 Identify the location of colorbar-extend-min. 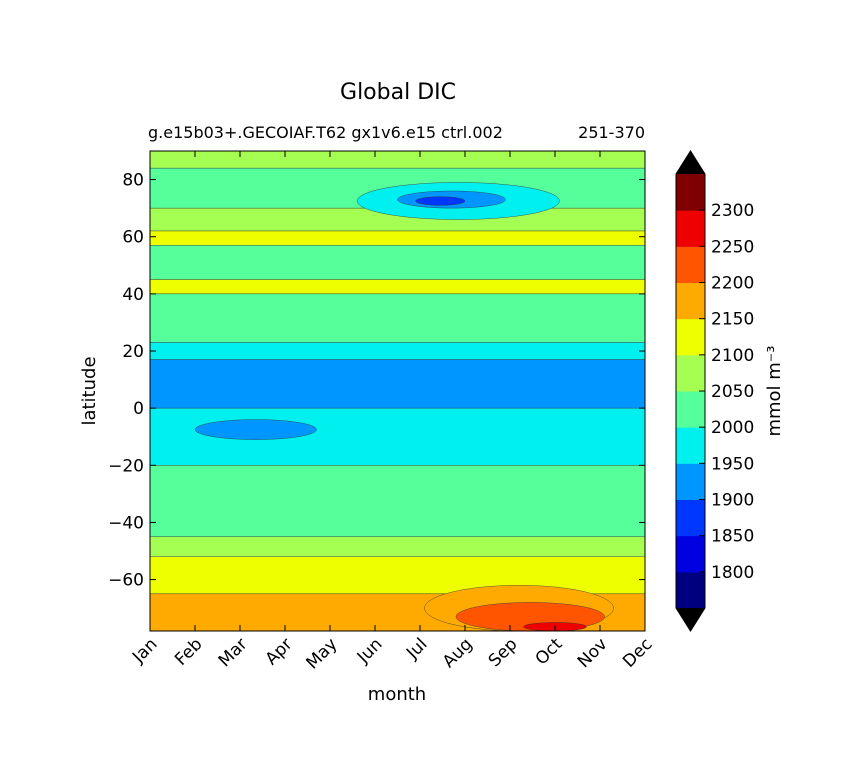
(690, 619).